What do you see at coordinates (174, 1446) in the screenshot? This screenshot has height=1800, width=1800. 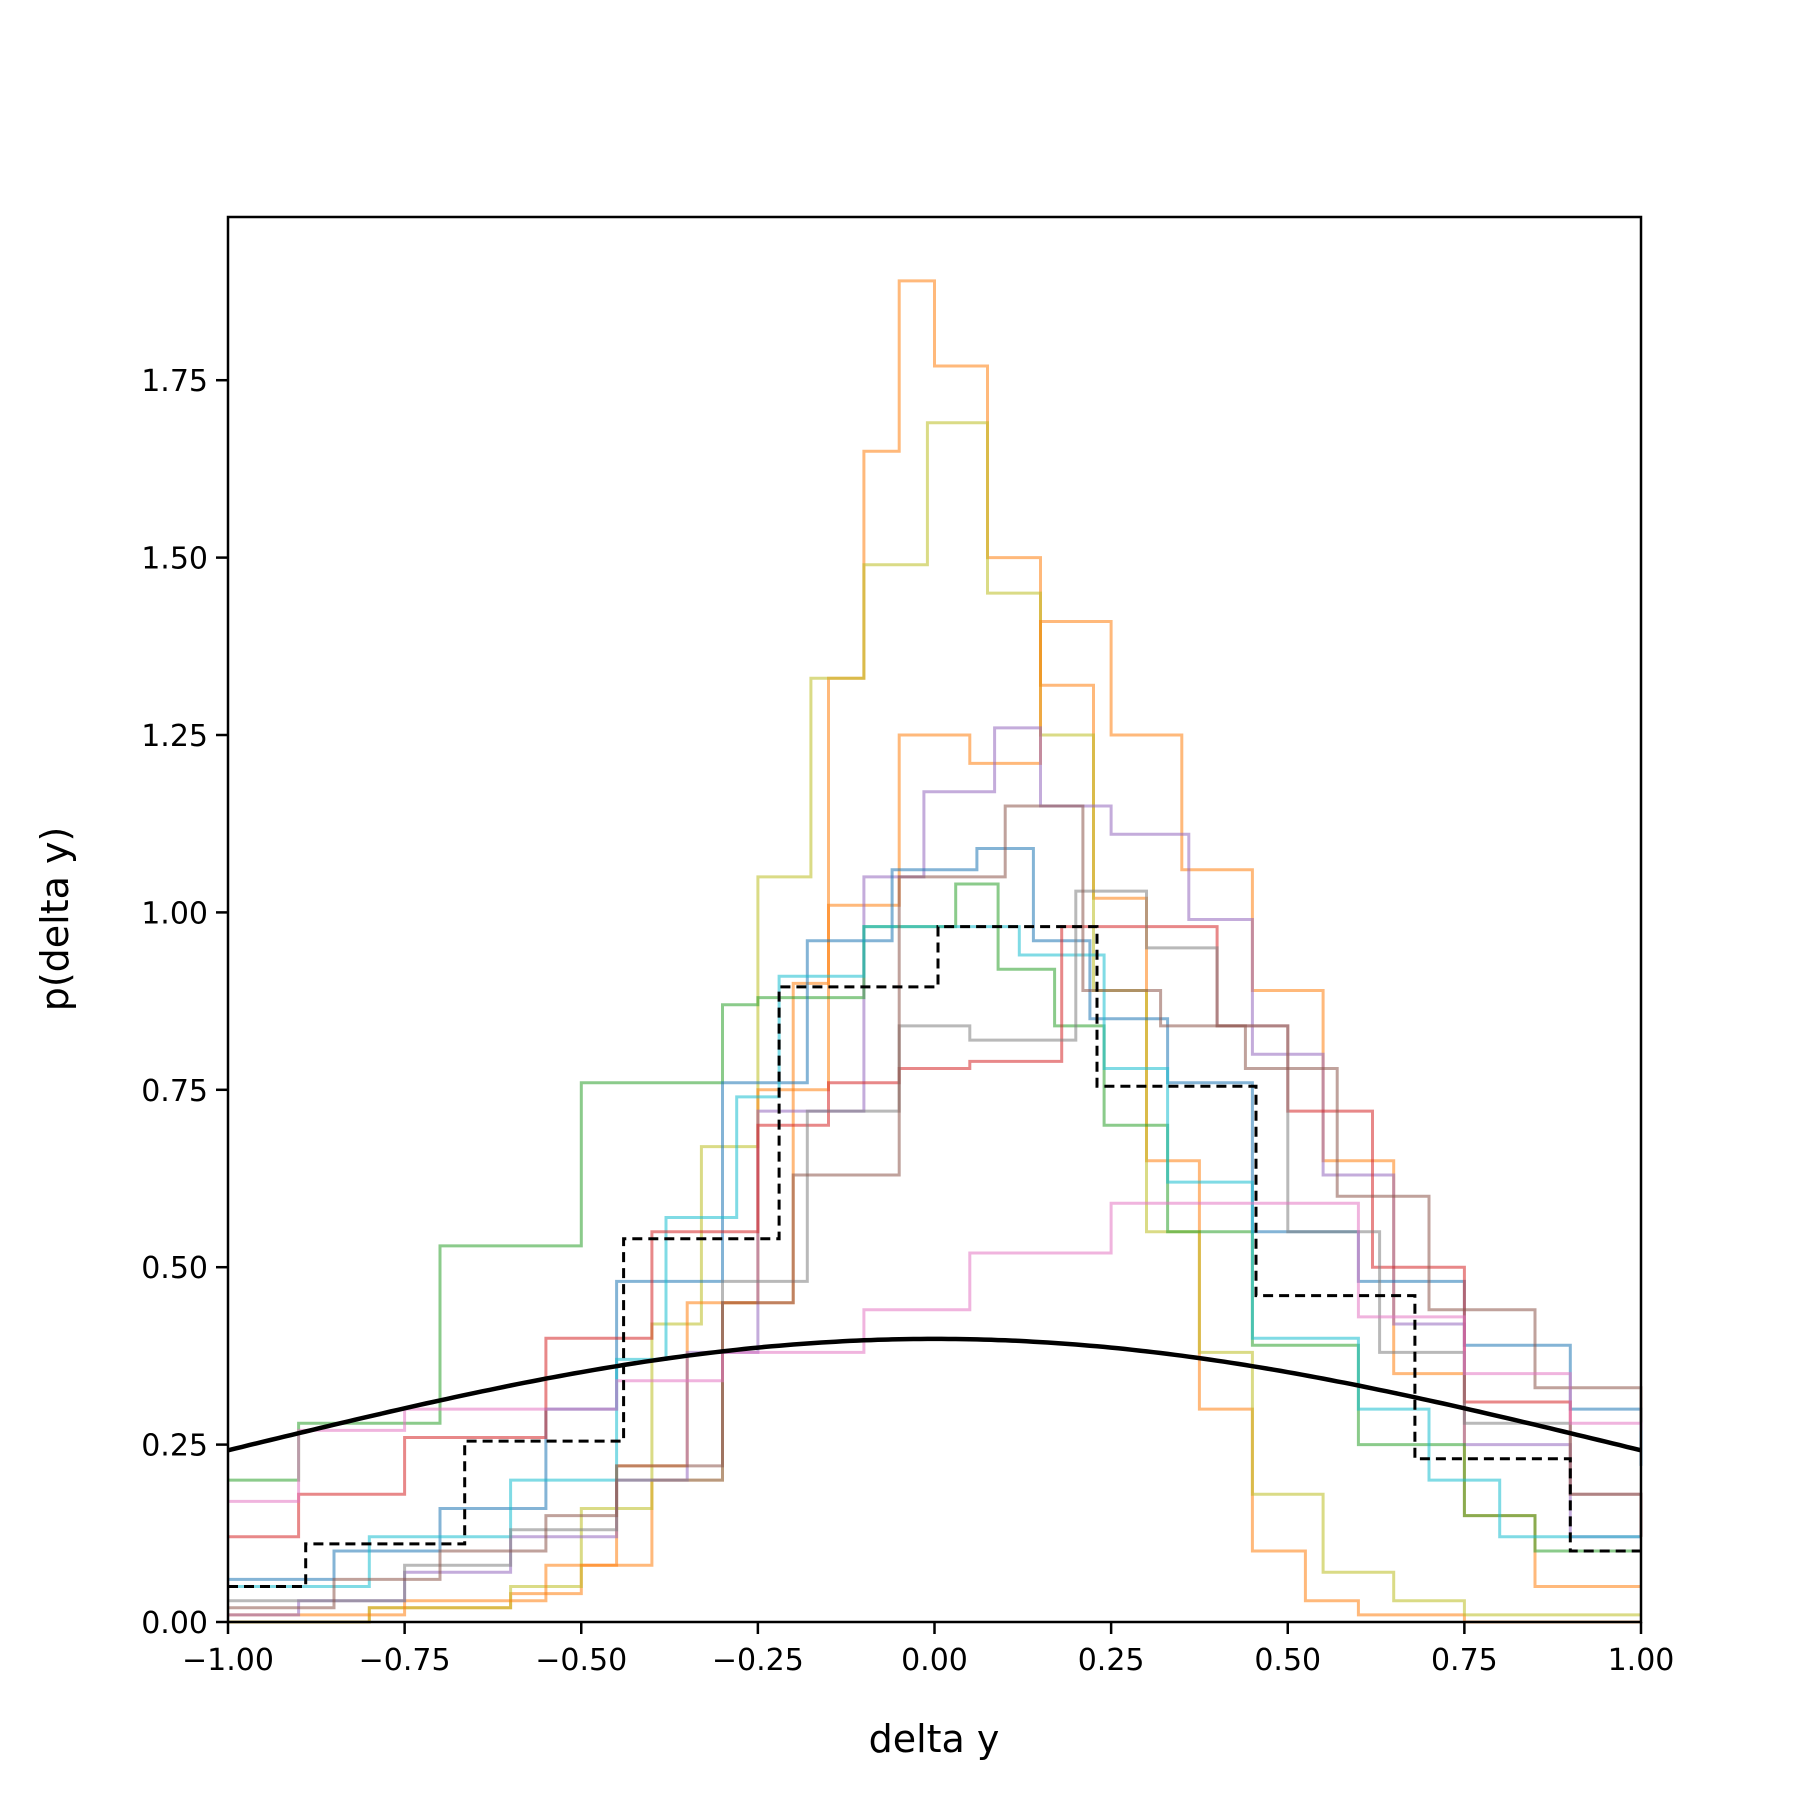 I see `y-tick-label: 0.25` at bounding box center [174, 1446].